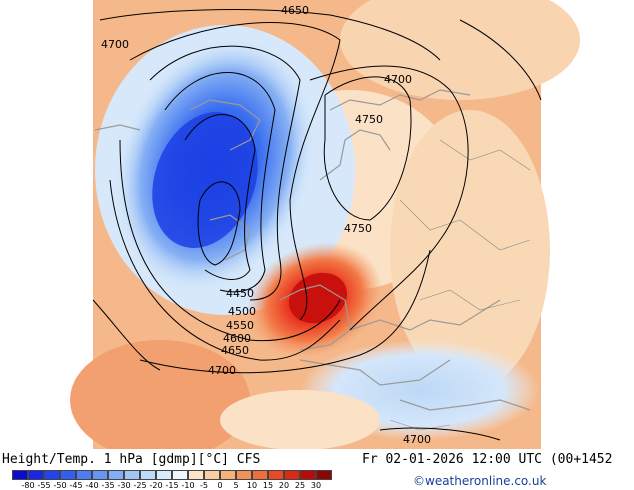 This screenshot has height=490, width=634. I want to click on color-scale-label: -50, so click(60, 485).